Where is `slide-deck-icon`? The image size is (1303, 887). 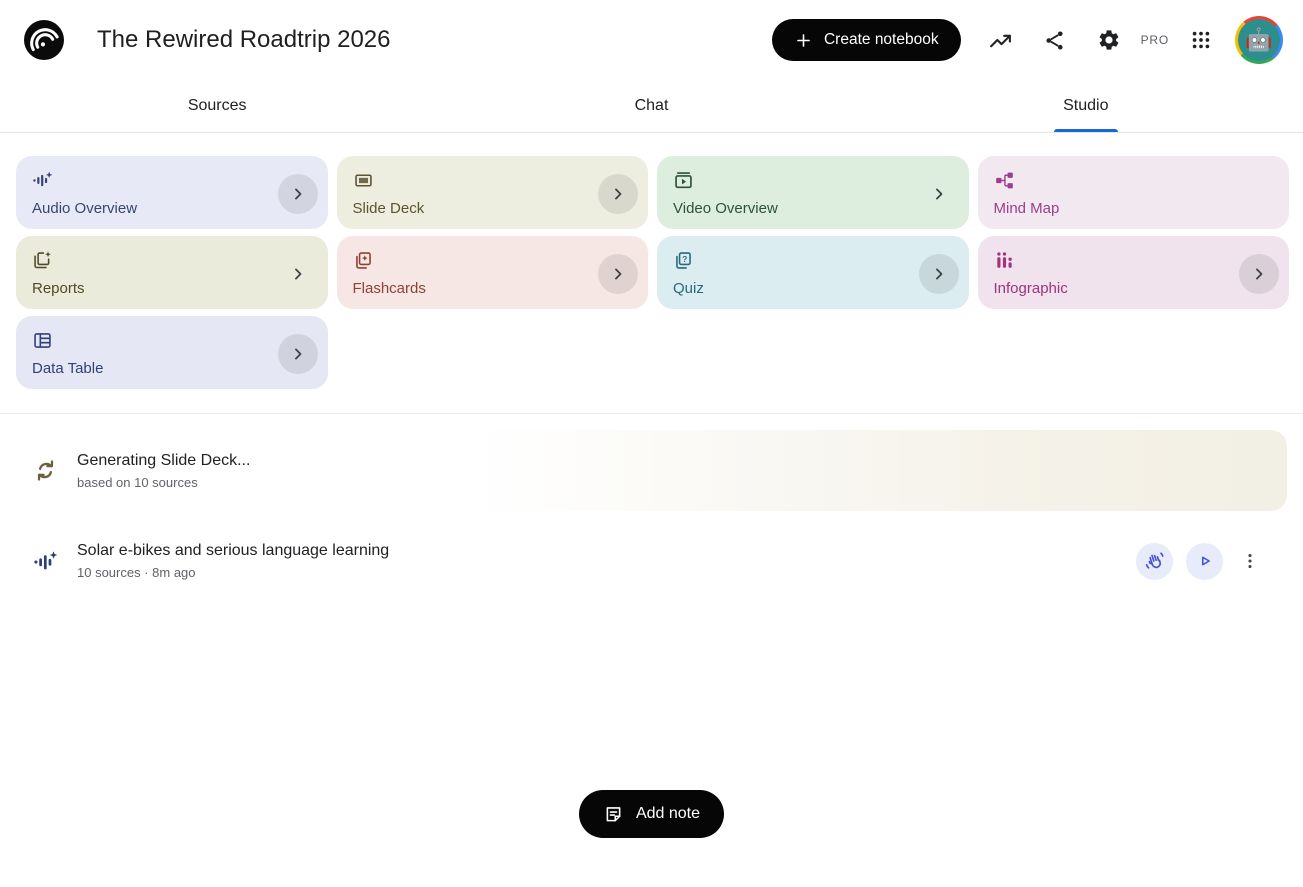 slide-deck-icon is located at coordinates (363, 180).